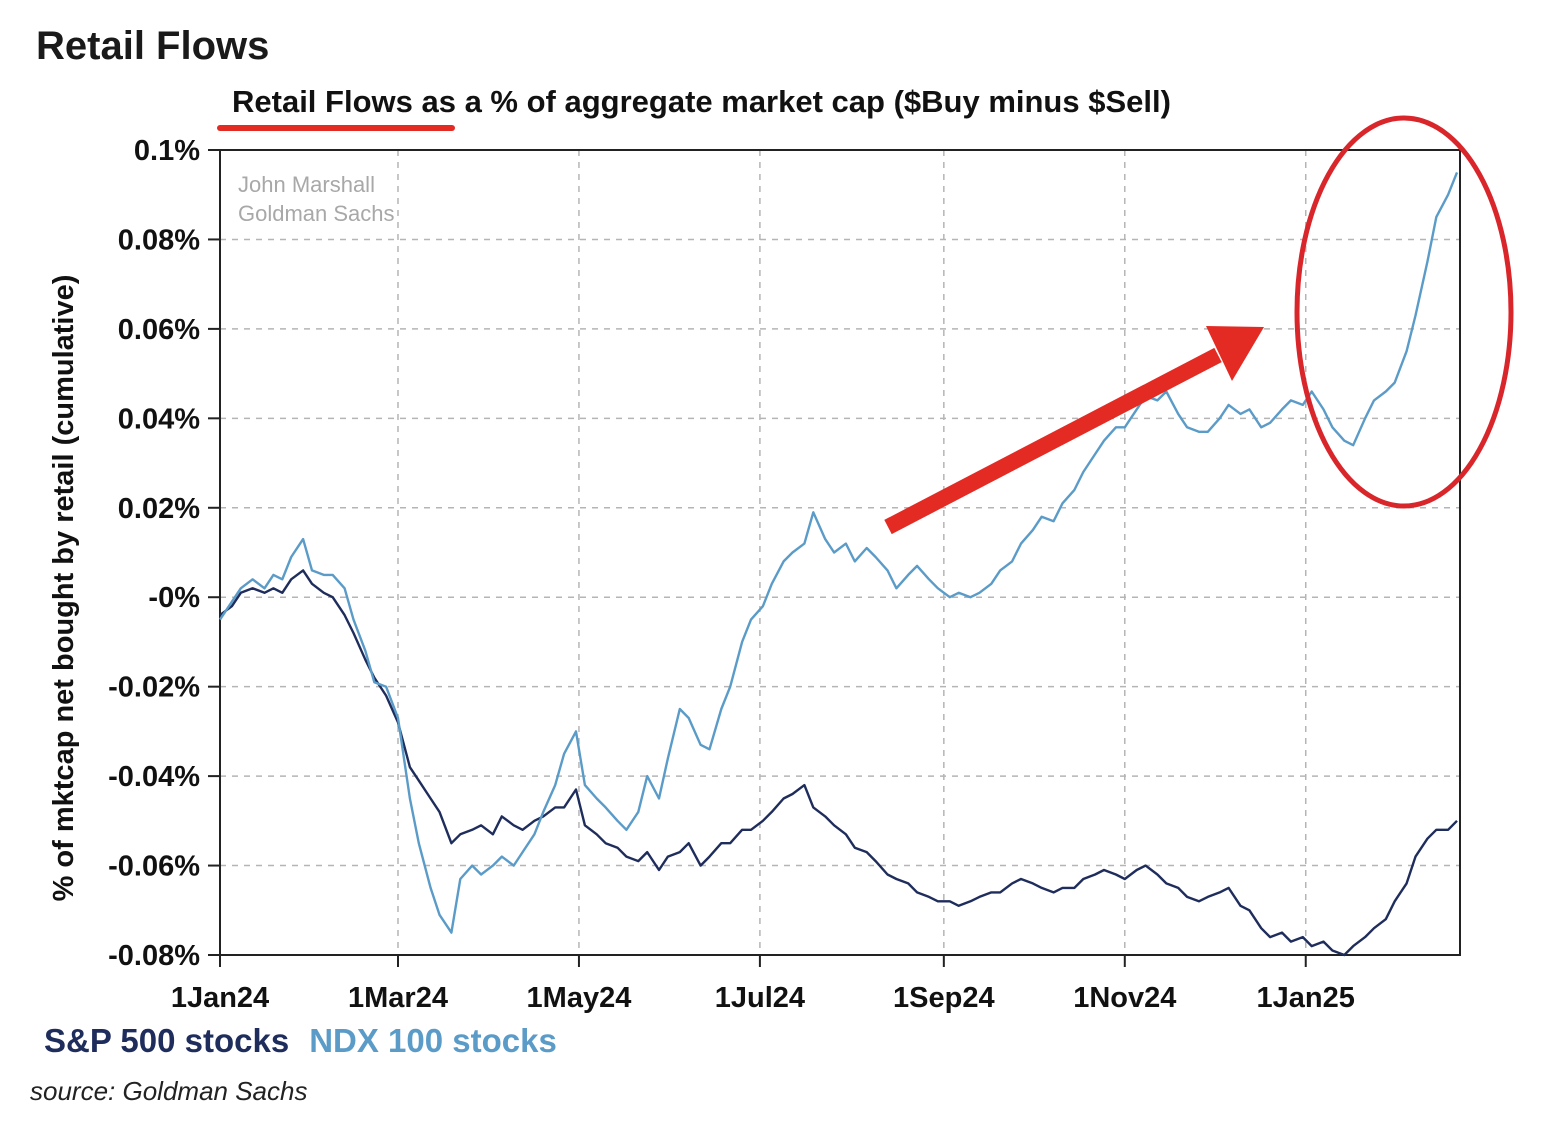 The height and width of the screenshot is (1140, 1548). Describe the element at coordinates (579, 998) in the screenshot. I see `x-tick-label: 1May24` at that location.